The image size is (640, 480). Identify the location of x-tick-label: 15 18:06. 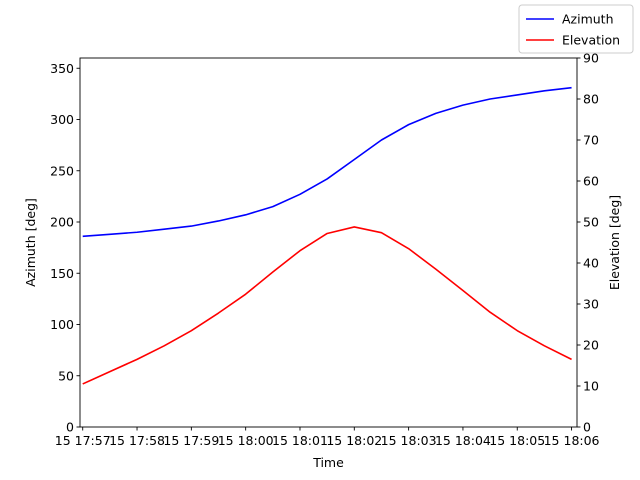
(572, 440).